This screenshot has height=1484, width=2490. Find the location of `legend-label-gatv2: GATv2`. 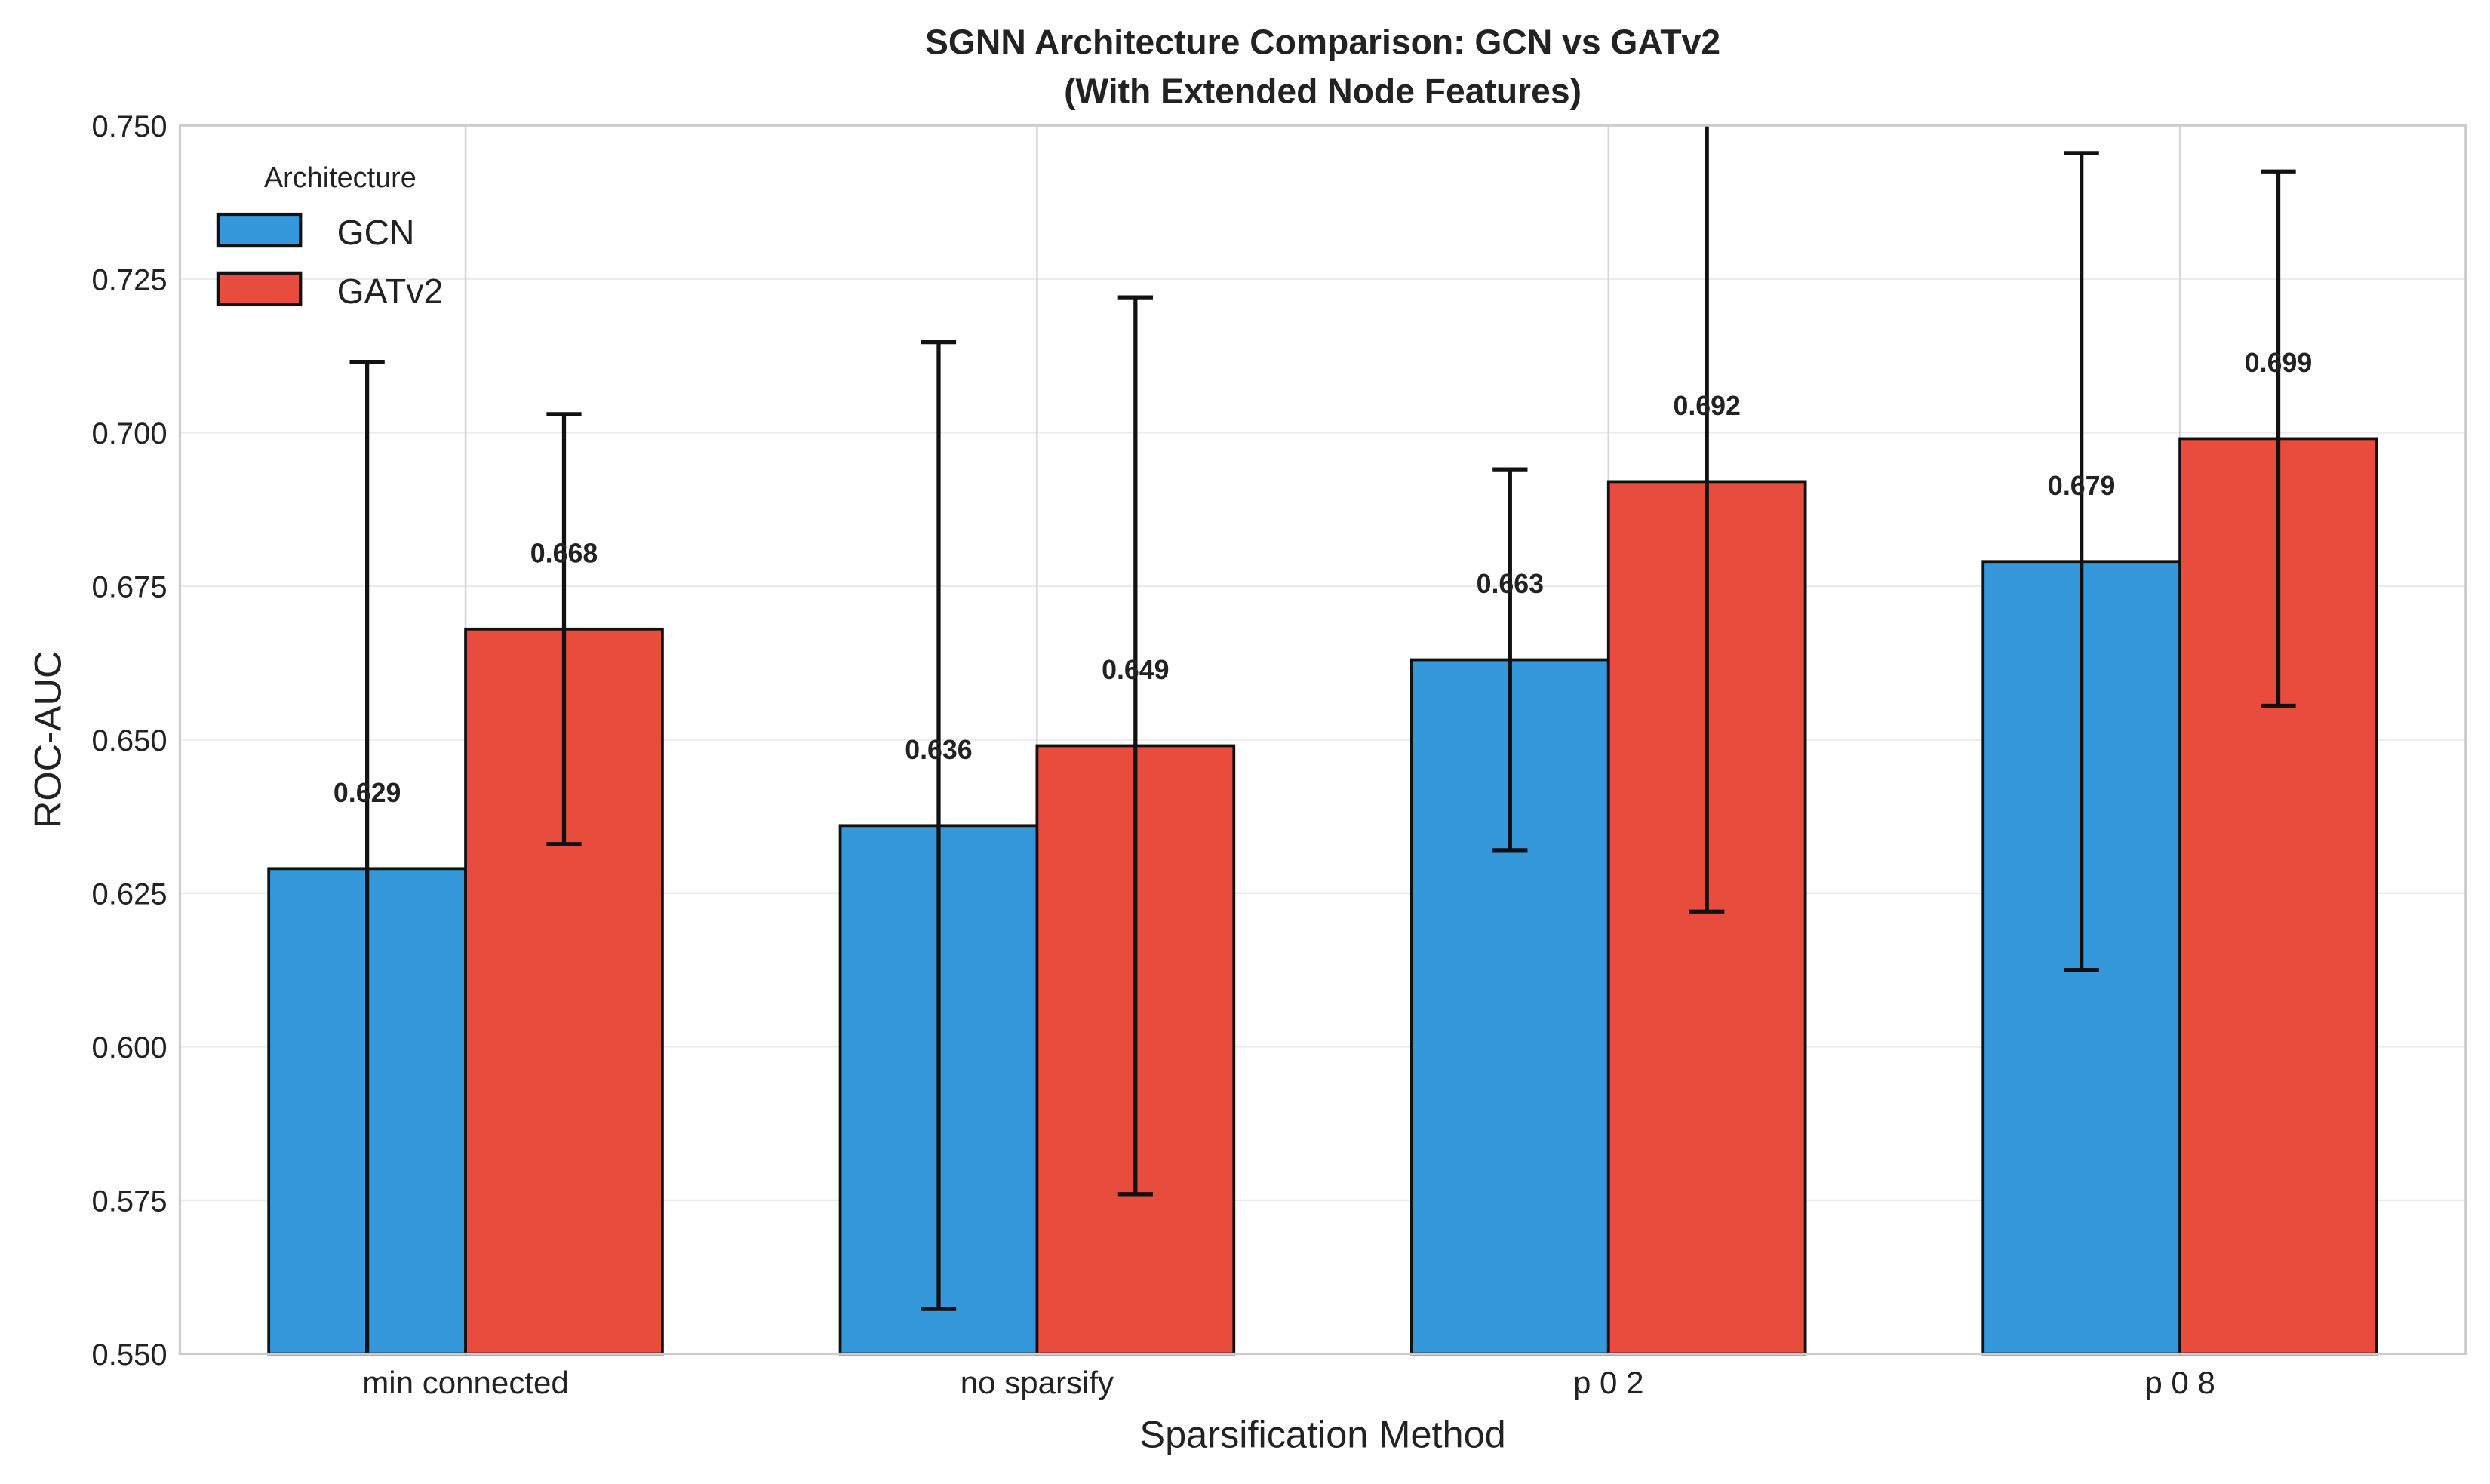

legend-label-gatv2: GATv2 is located at coordinates (390, 291).